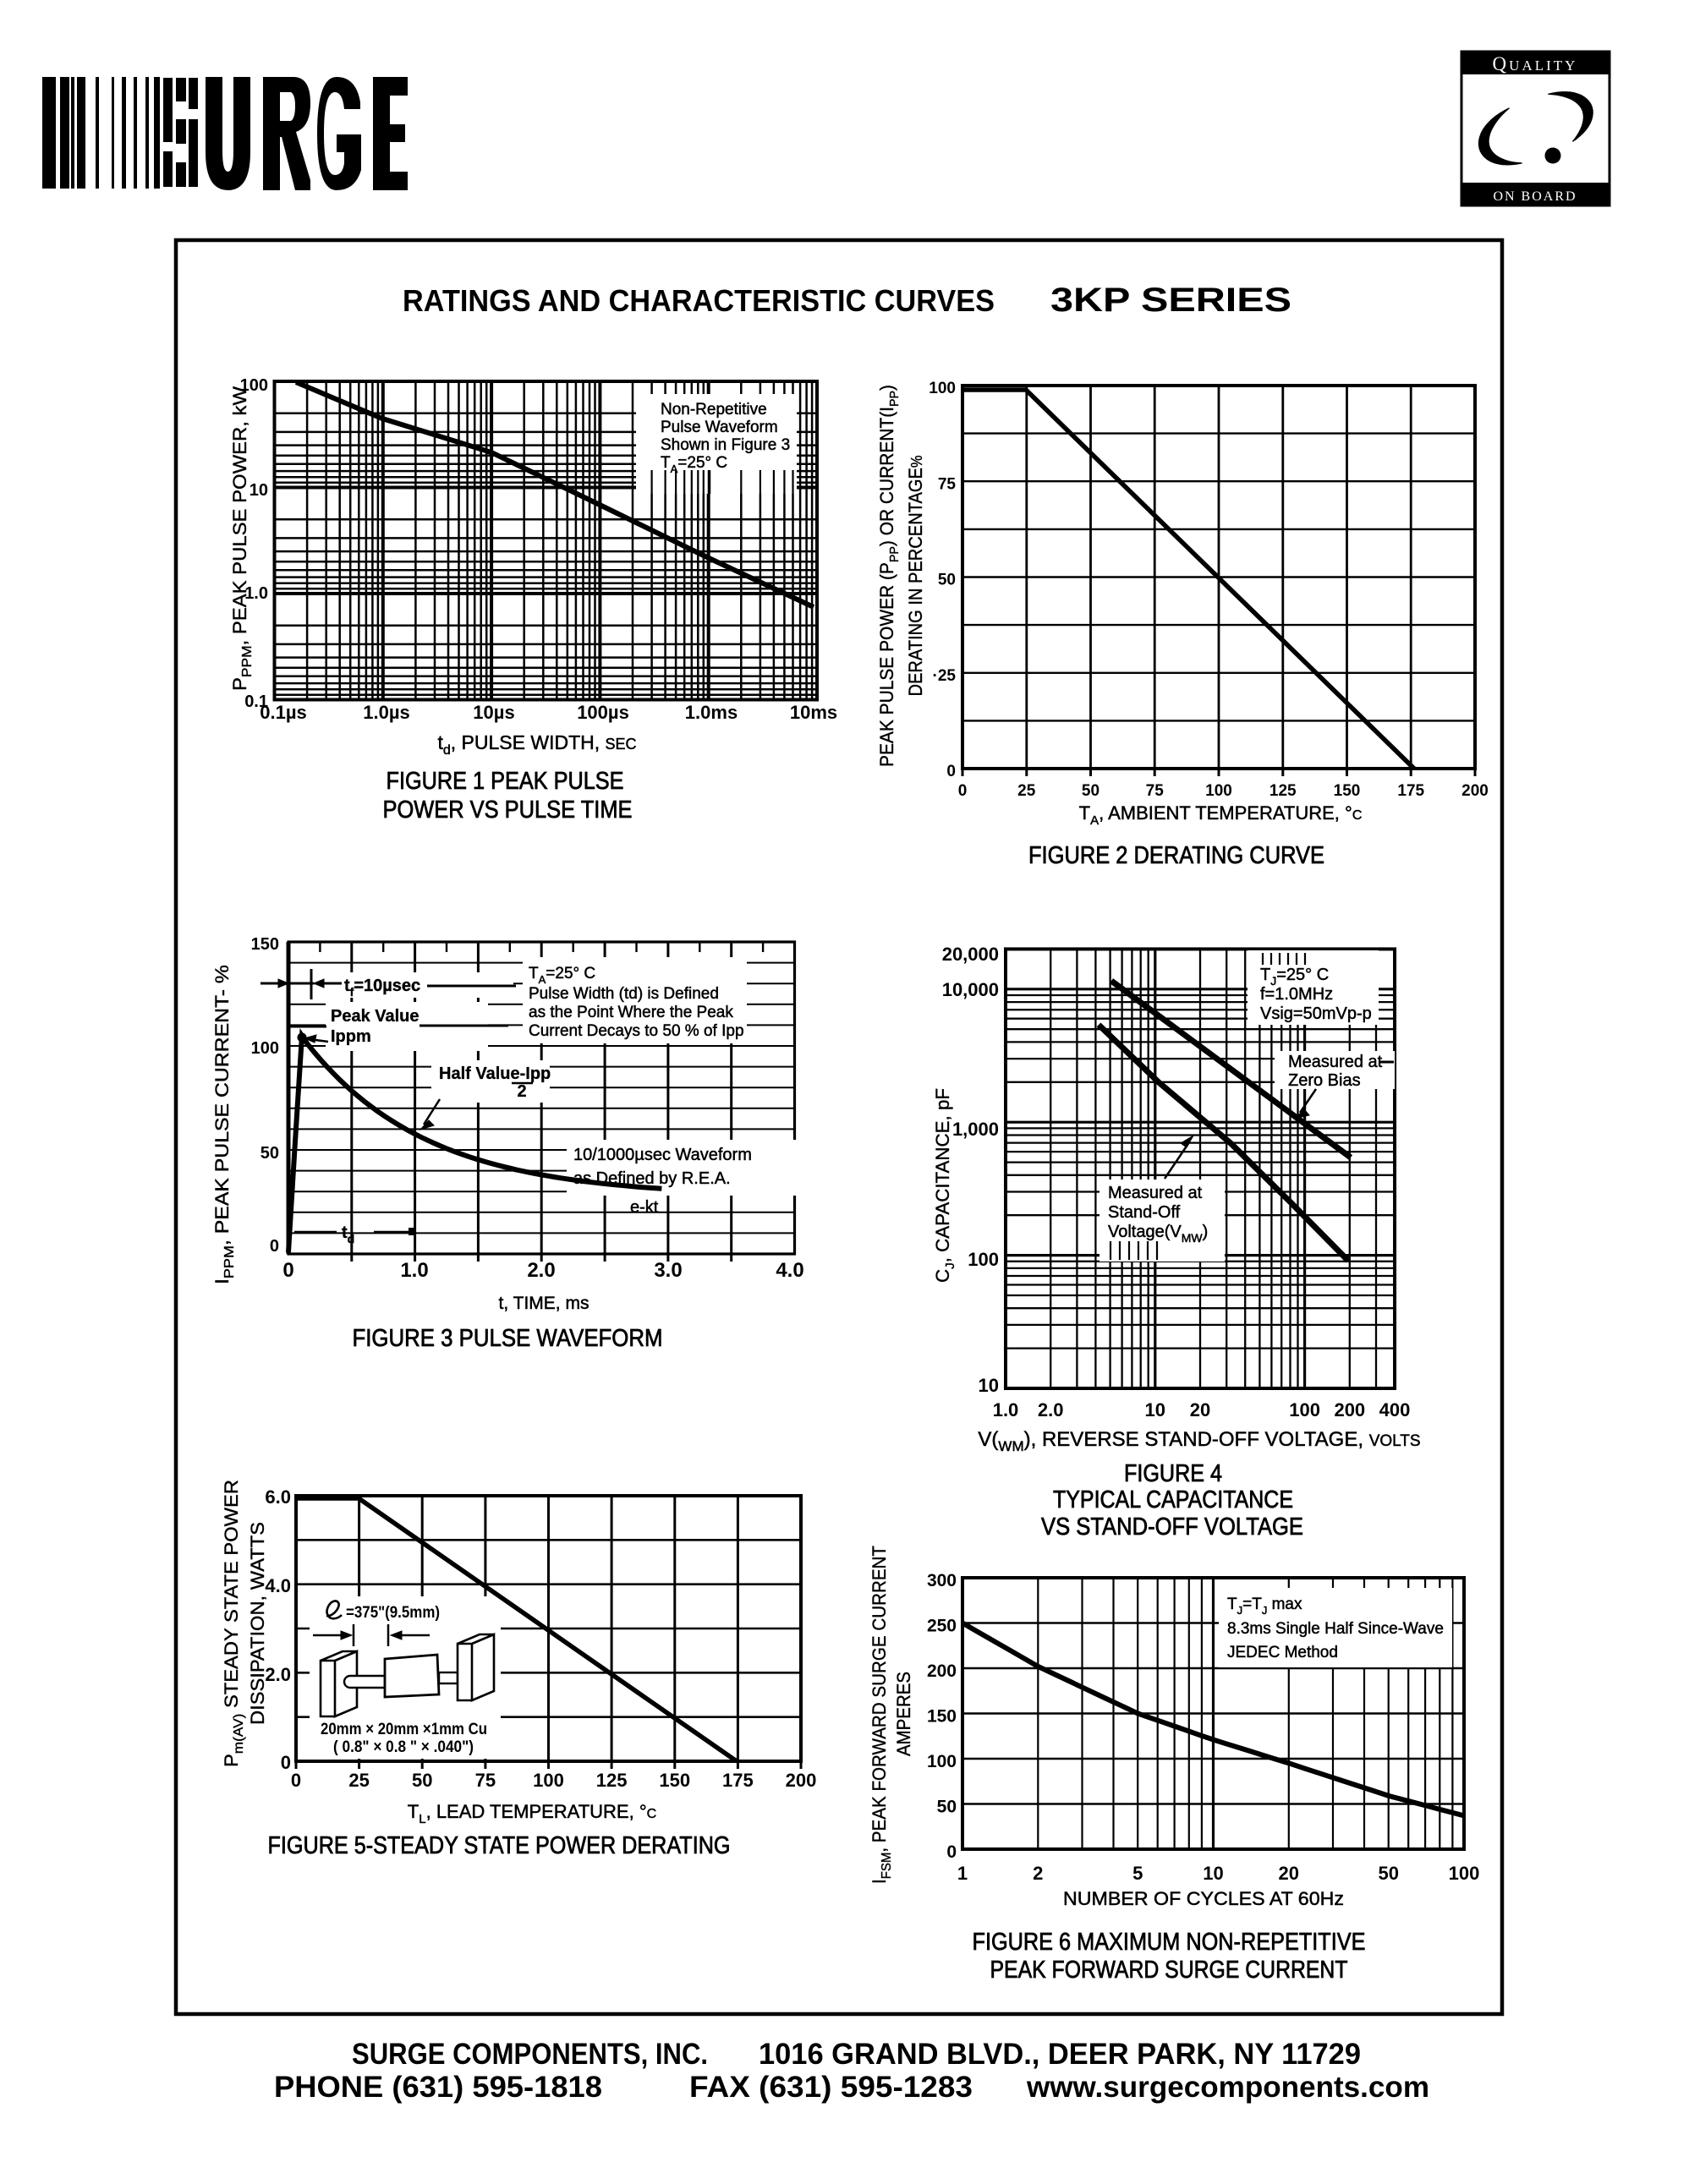 The image size is (1689, 2184). Describe the element at coordinates (499, 1845) in the screenshot. I see `svg-text:FIGURE 5-STEADY STATE POWER DE: FIGURE 5-STEADY STATE POWER DERATING` at that location.